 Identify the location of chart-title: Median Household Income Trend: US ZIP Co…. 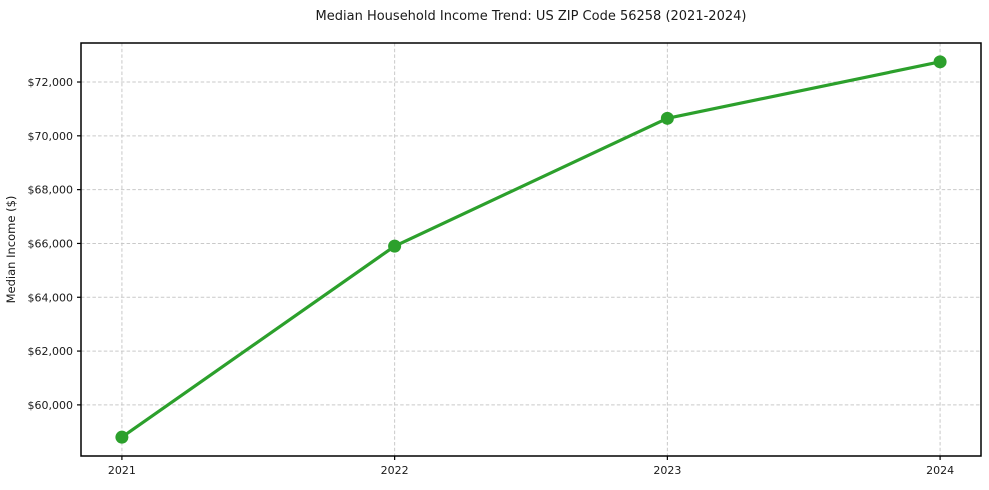
(531, 16).